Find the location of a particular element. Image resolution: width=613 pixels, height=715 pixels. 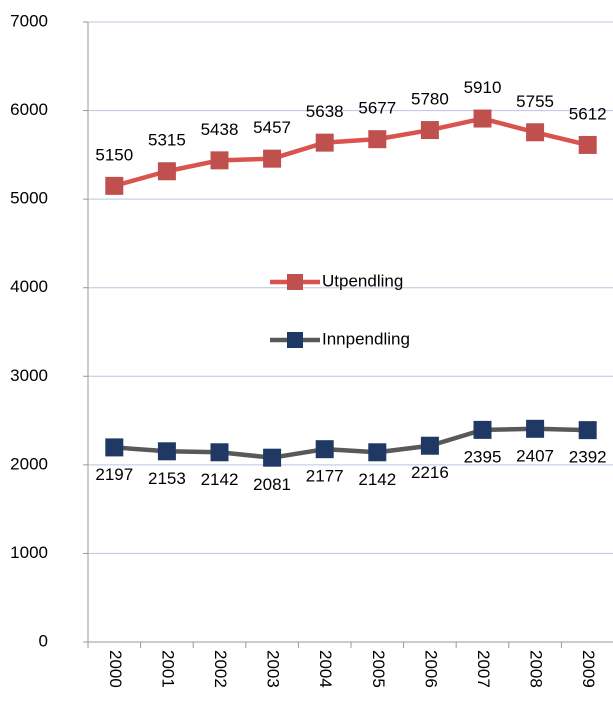

data-label: 5457 is located at coordinates (272, 127).